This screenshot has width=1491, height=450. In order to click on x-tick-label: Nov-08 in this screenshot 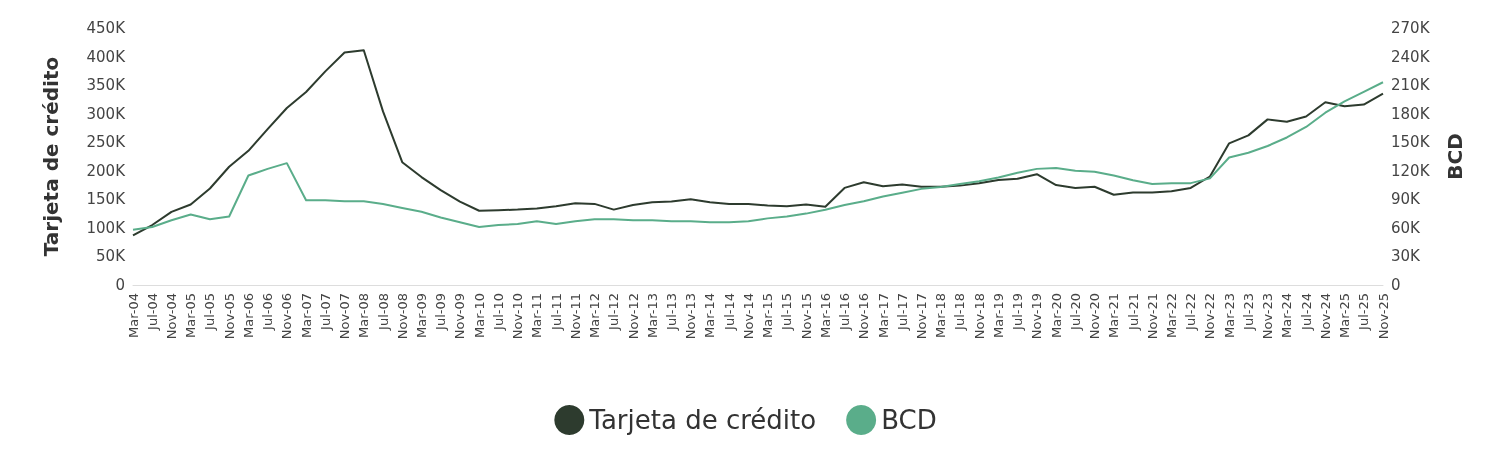, I will do `click(402, 316)`.